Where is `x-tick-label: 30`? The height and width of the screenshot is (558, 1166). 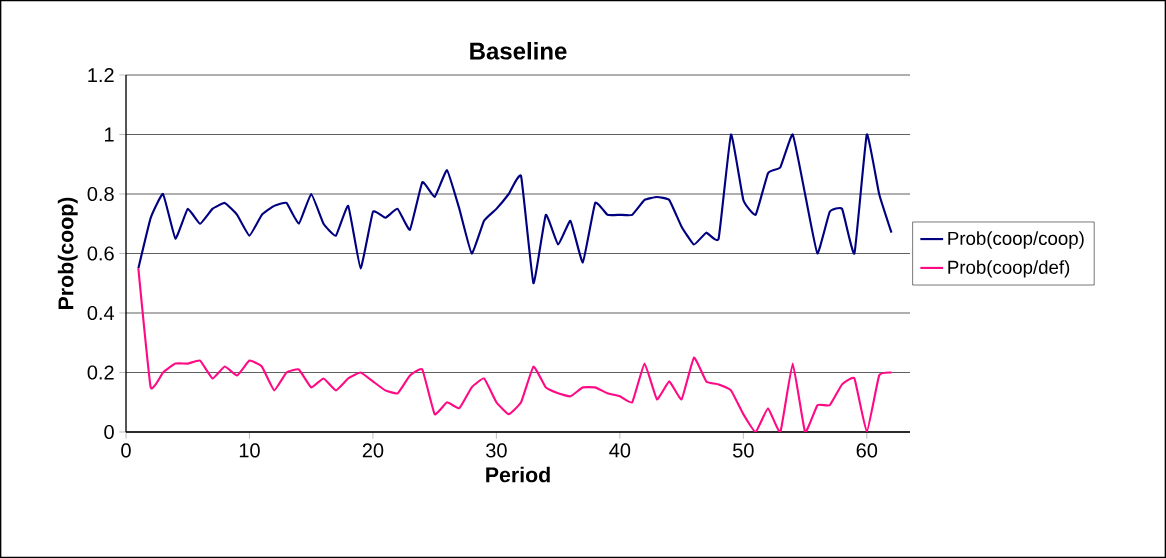
x-tick-label: 30 is located at coordinates (496, 450).